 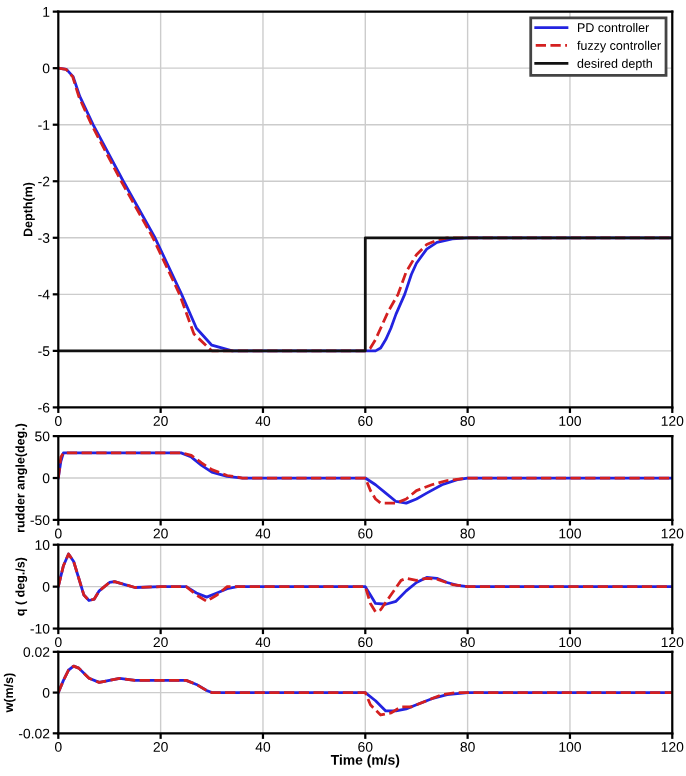 I want to click on line-series, so click(x=365, y=478).